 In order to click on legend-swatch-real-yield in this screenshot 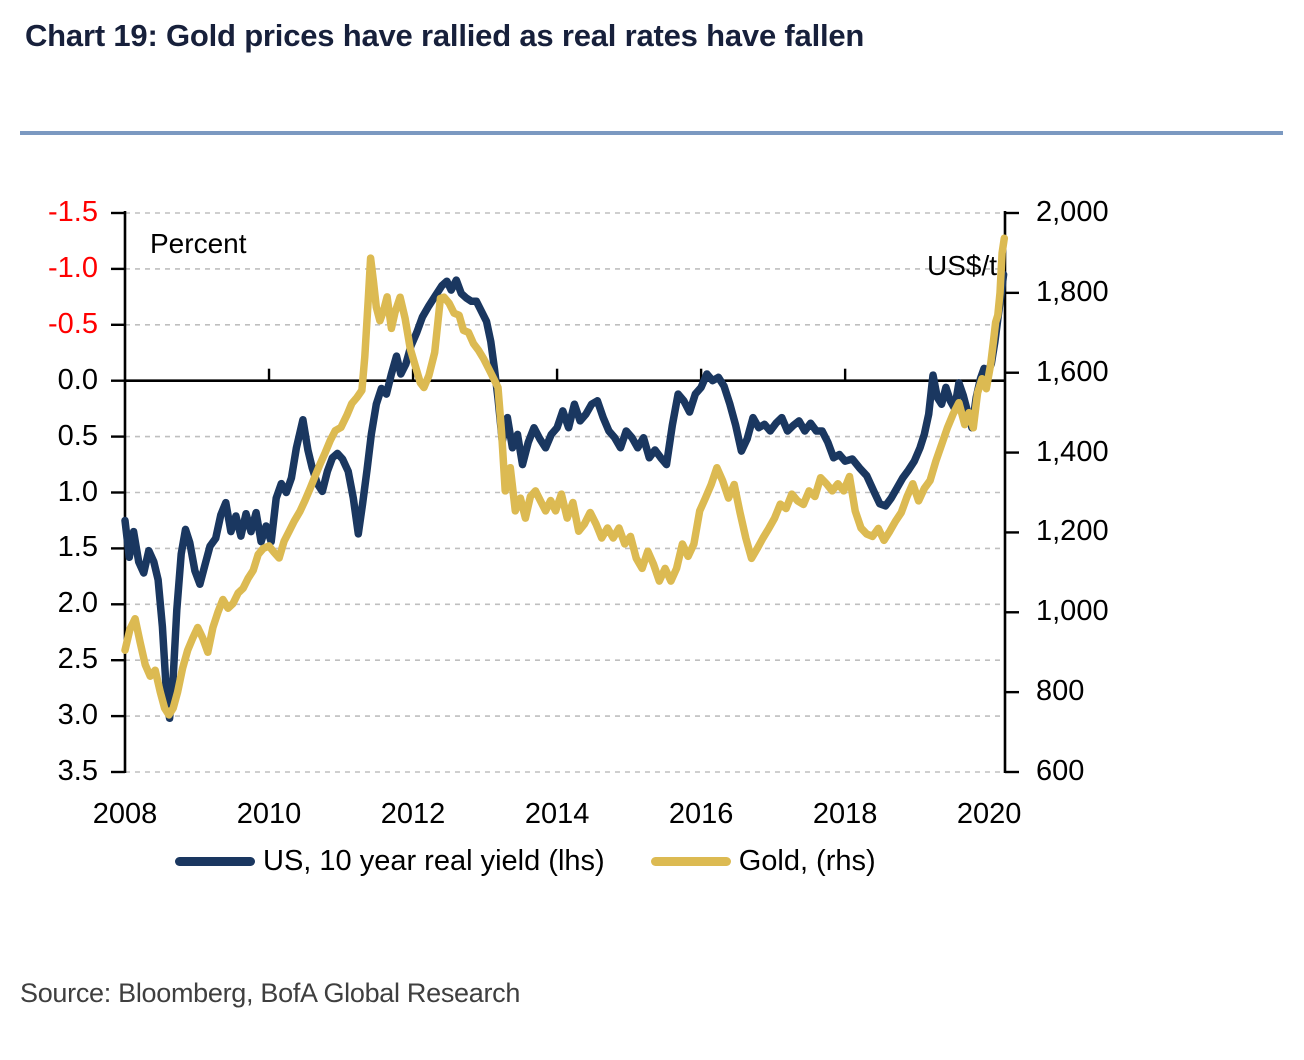, I will do `click(215, 861)`.